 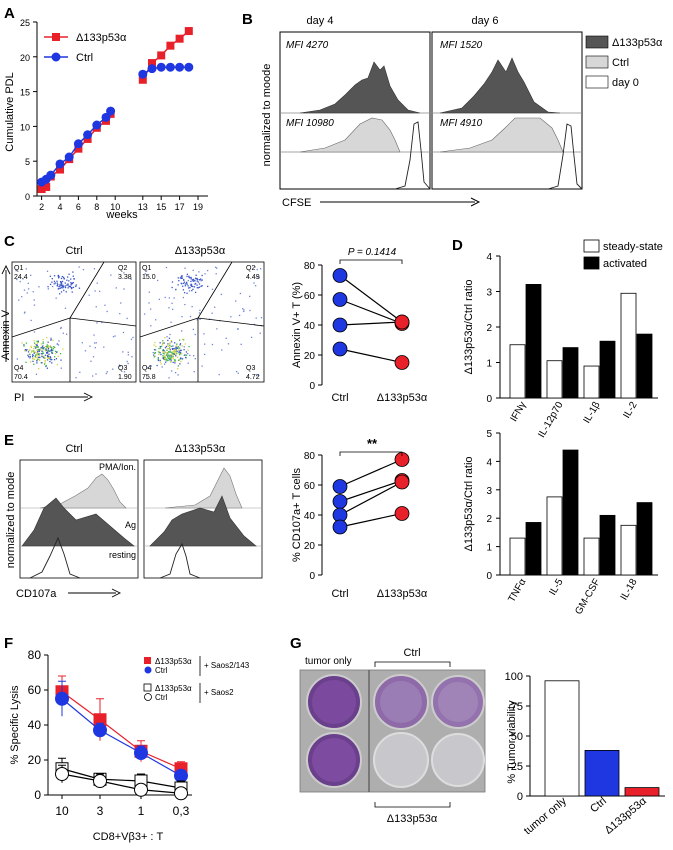 What do you see at coordinates (517, 591) in the screenshot?
I see `panel-d-xlabel: TNFα` at bounding box center [517, 591].